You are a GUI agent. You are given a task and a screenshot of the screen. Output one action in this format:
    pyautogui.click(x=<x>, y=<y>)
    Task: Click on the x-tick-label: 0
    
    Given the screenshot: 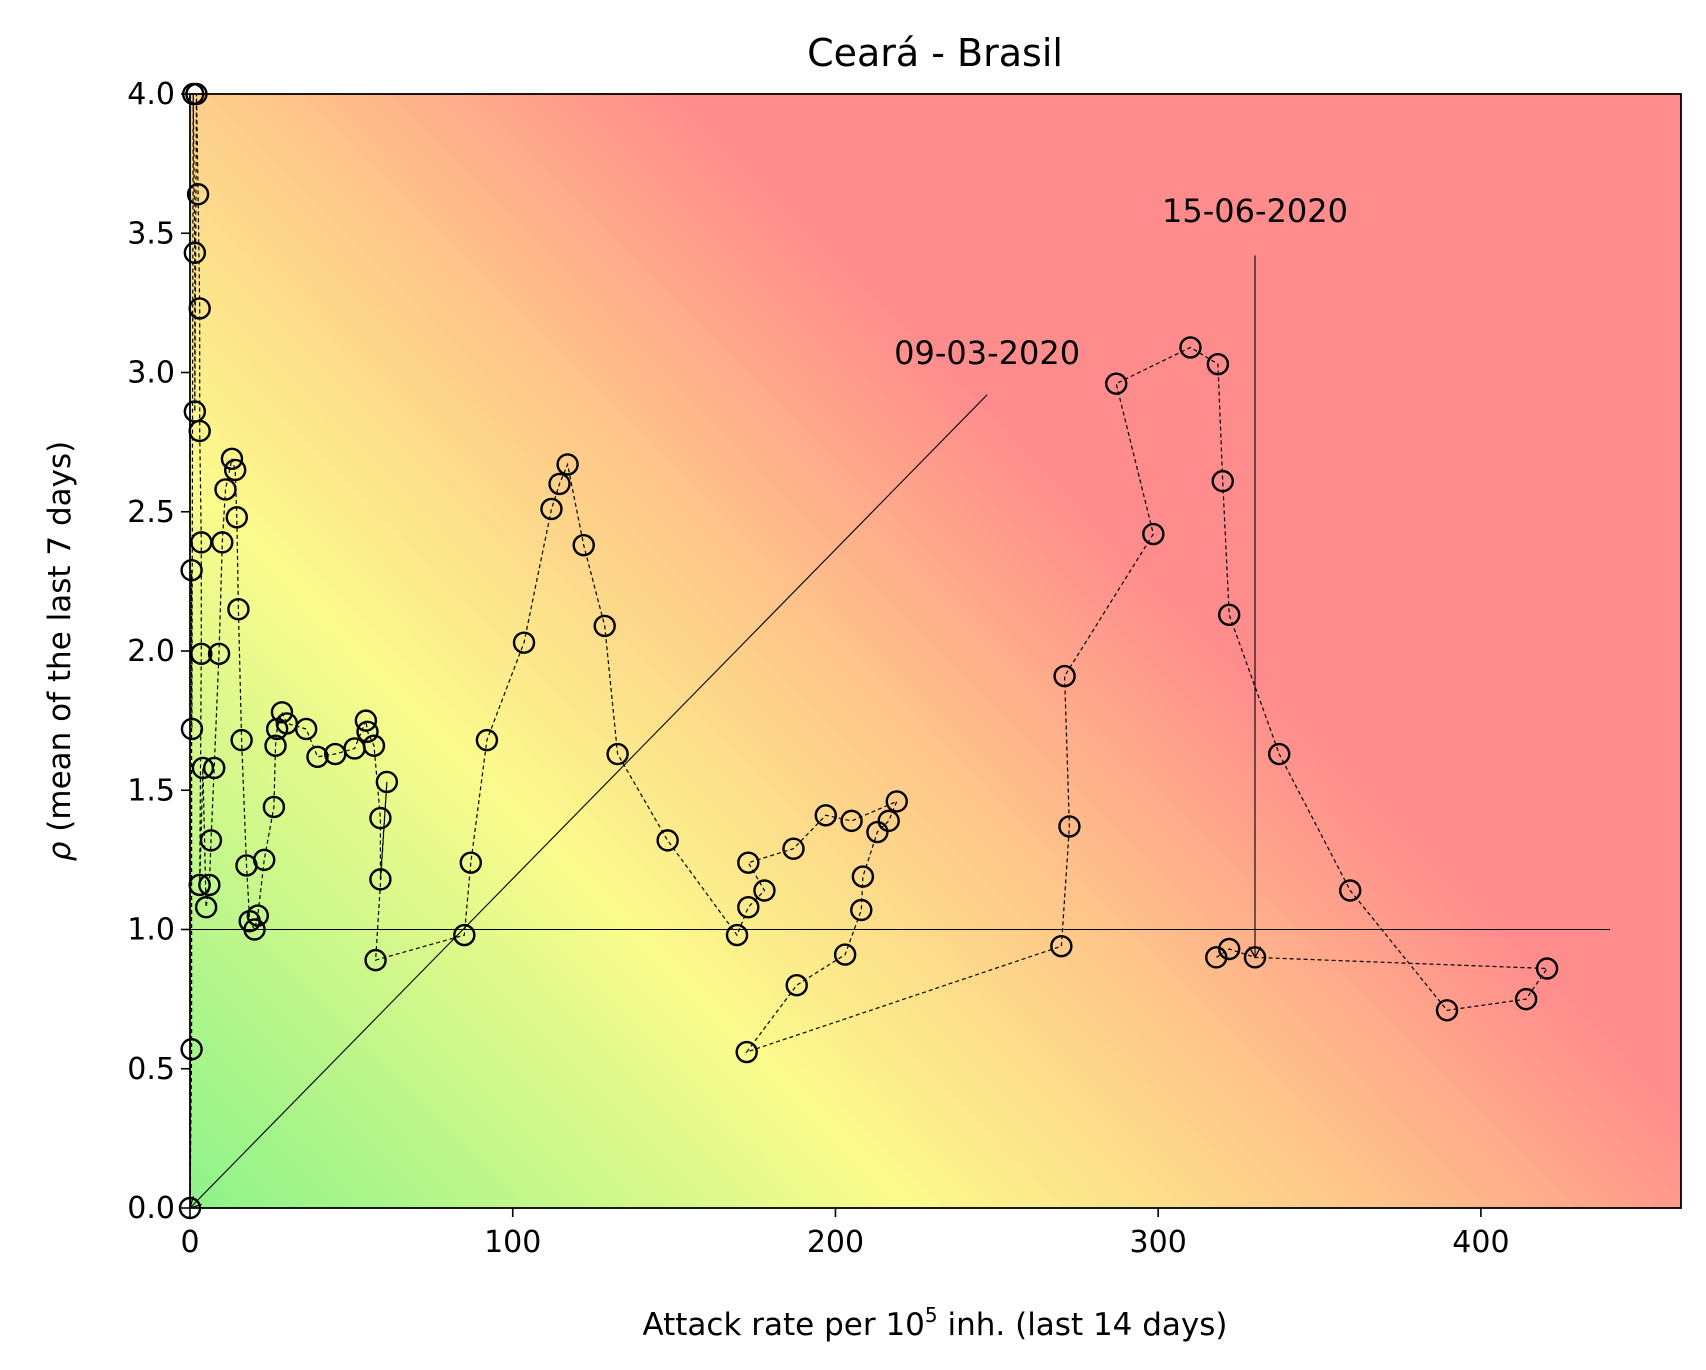 What is the action you would take?
    pyautogui.click(x=189, y=1242)
    